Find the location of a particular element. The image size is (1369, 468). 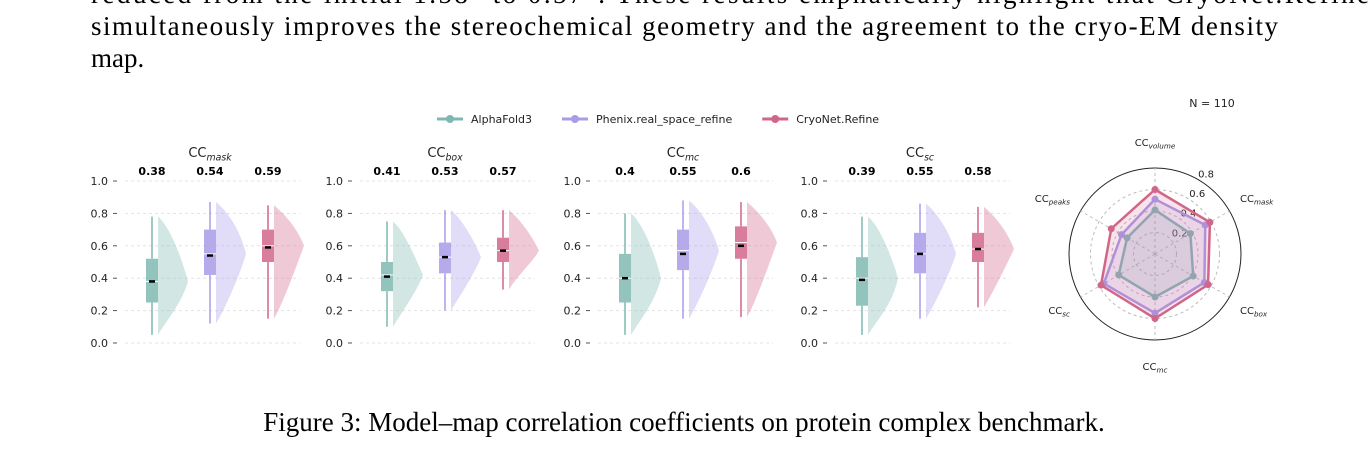

radar-axis-label-sub: box is located at coordinates (1261, 314).